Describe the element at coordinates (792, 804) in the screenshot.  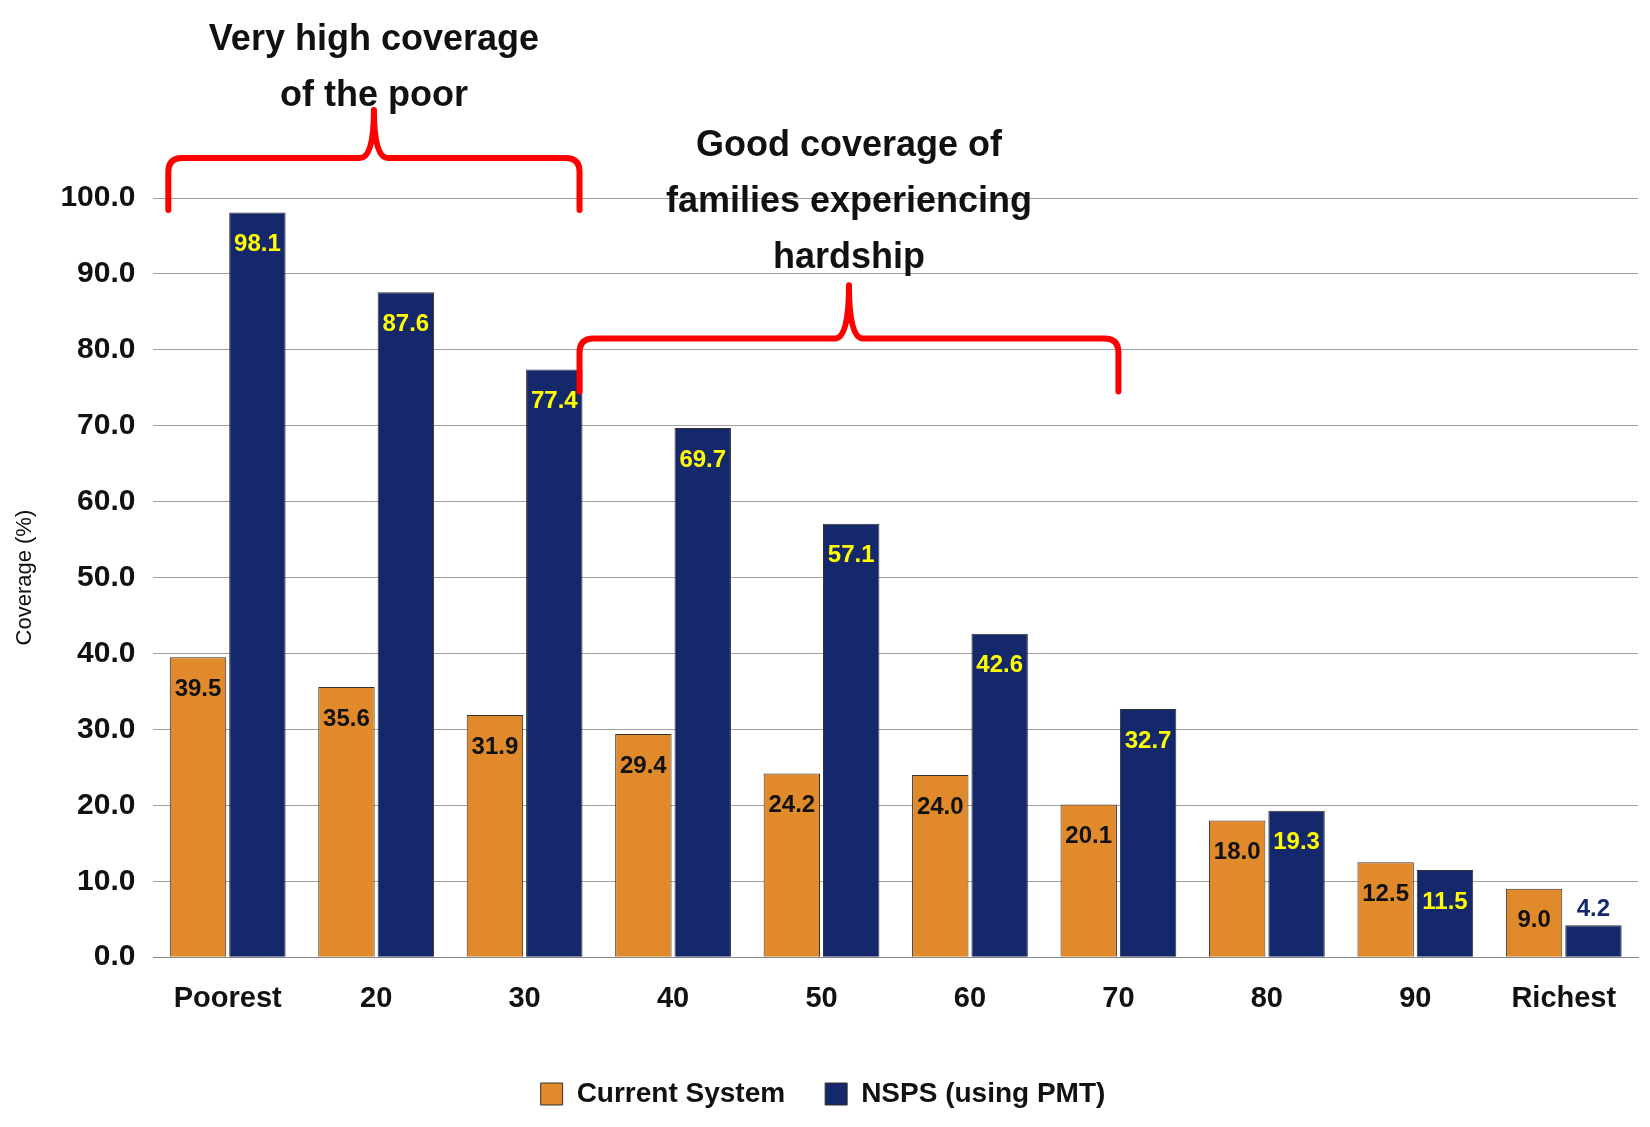
I see `data-label: 24.2` at that location.